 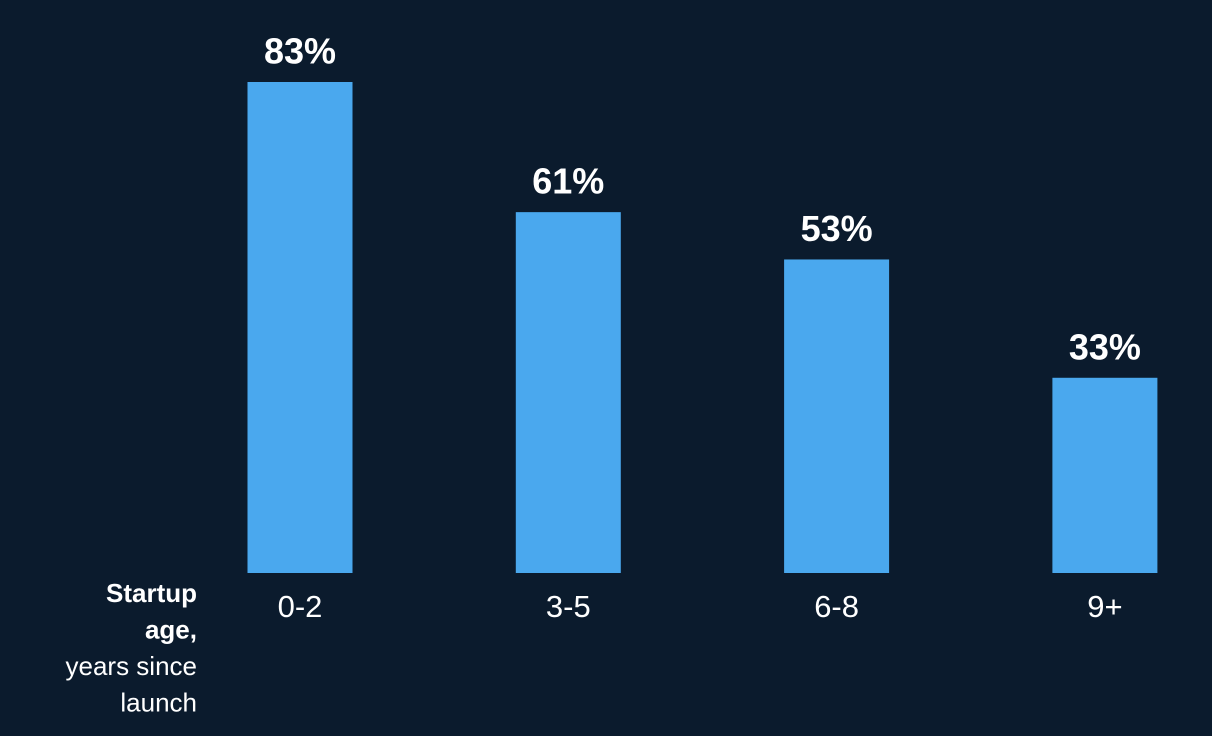 I want to click on x-tick-label: 3-5, so click(x=568, y=606).